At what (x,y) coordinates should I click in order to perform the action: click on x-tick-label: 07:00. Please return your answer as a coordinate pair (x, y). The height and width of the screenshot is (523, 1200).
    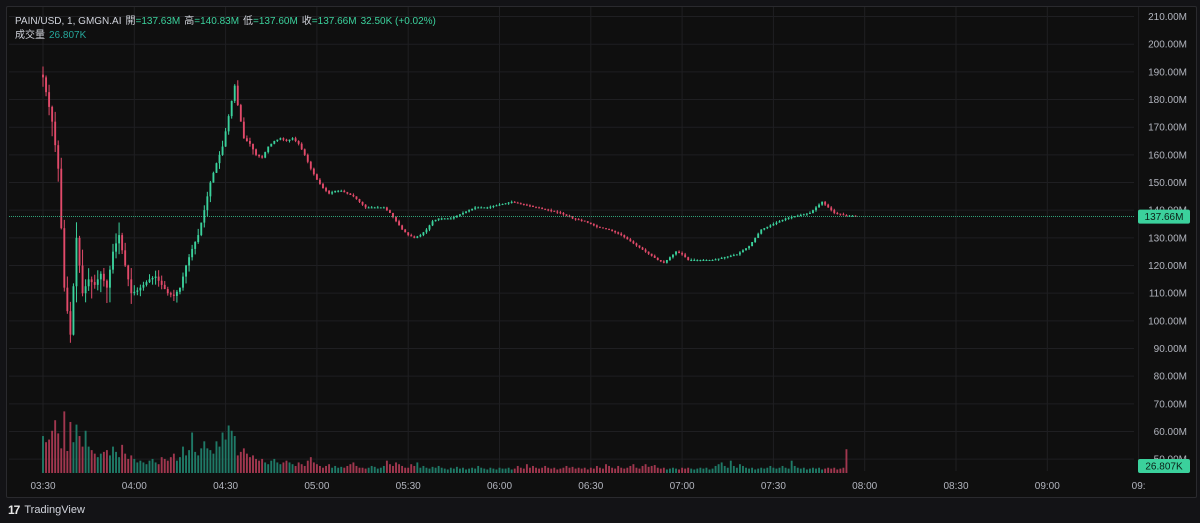
    Looking at the image, I should click on (682, 486).